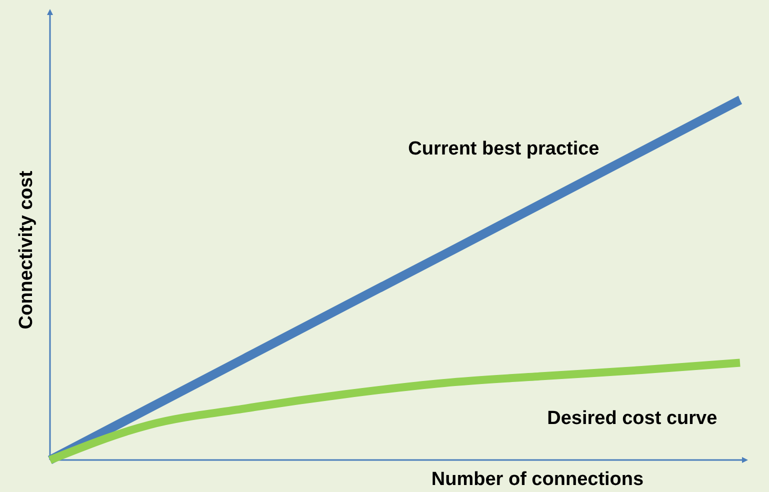  What do you see at coordinates (26, 250) in the screenshot?
I see `y-axis-title: Connectivity cost` at bounding box center [26, 250].